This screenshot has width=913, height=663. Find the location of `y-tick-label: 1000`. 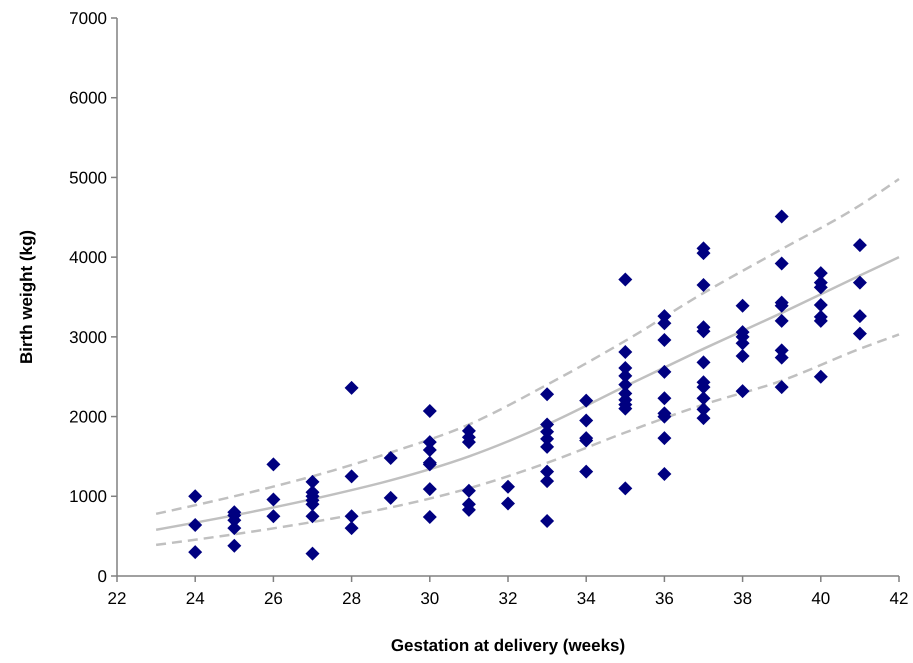

y-tick-label: 1000 is located at coordinates (88, 496).